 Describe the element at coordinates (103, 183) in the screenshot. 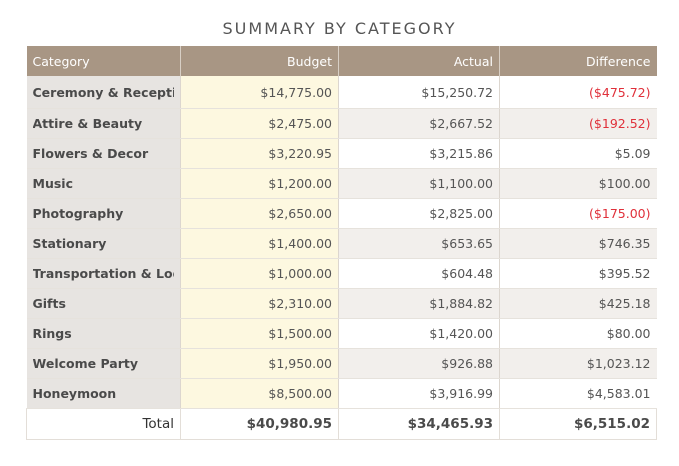

I see `category-cell: Music` at that location.